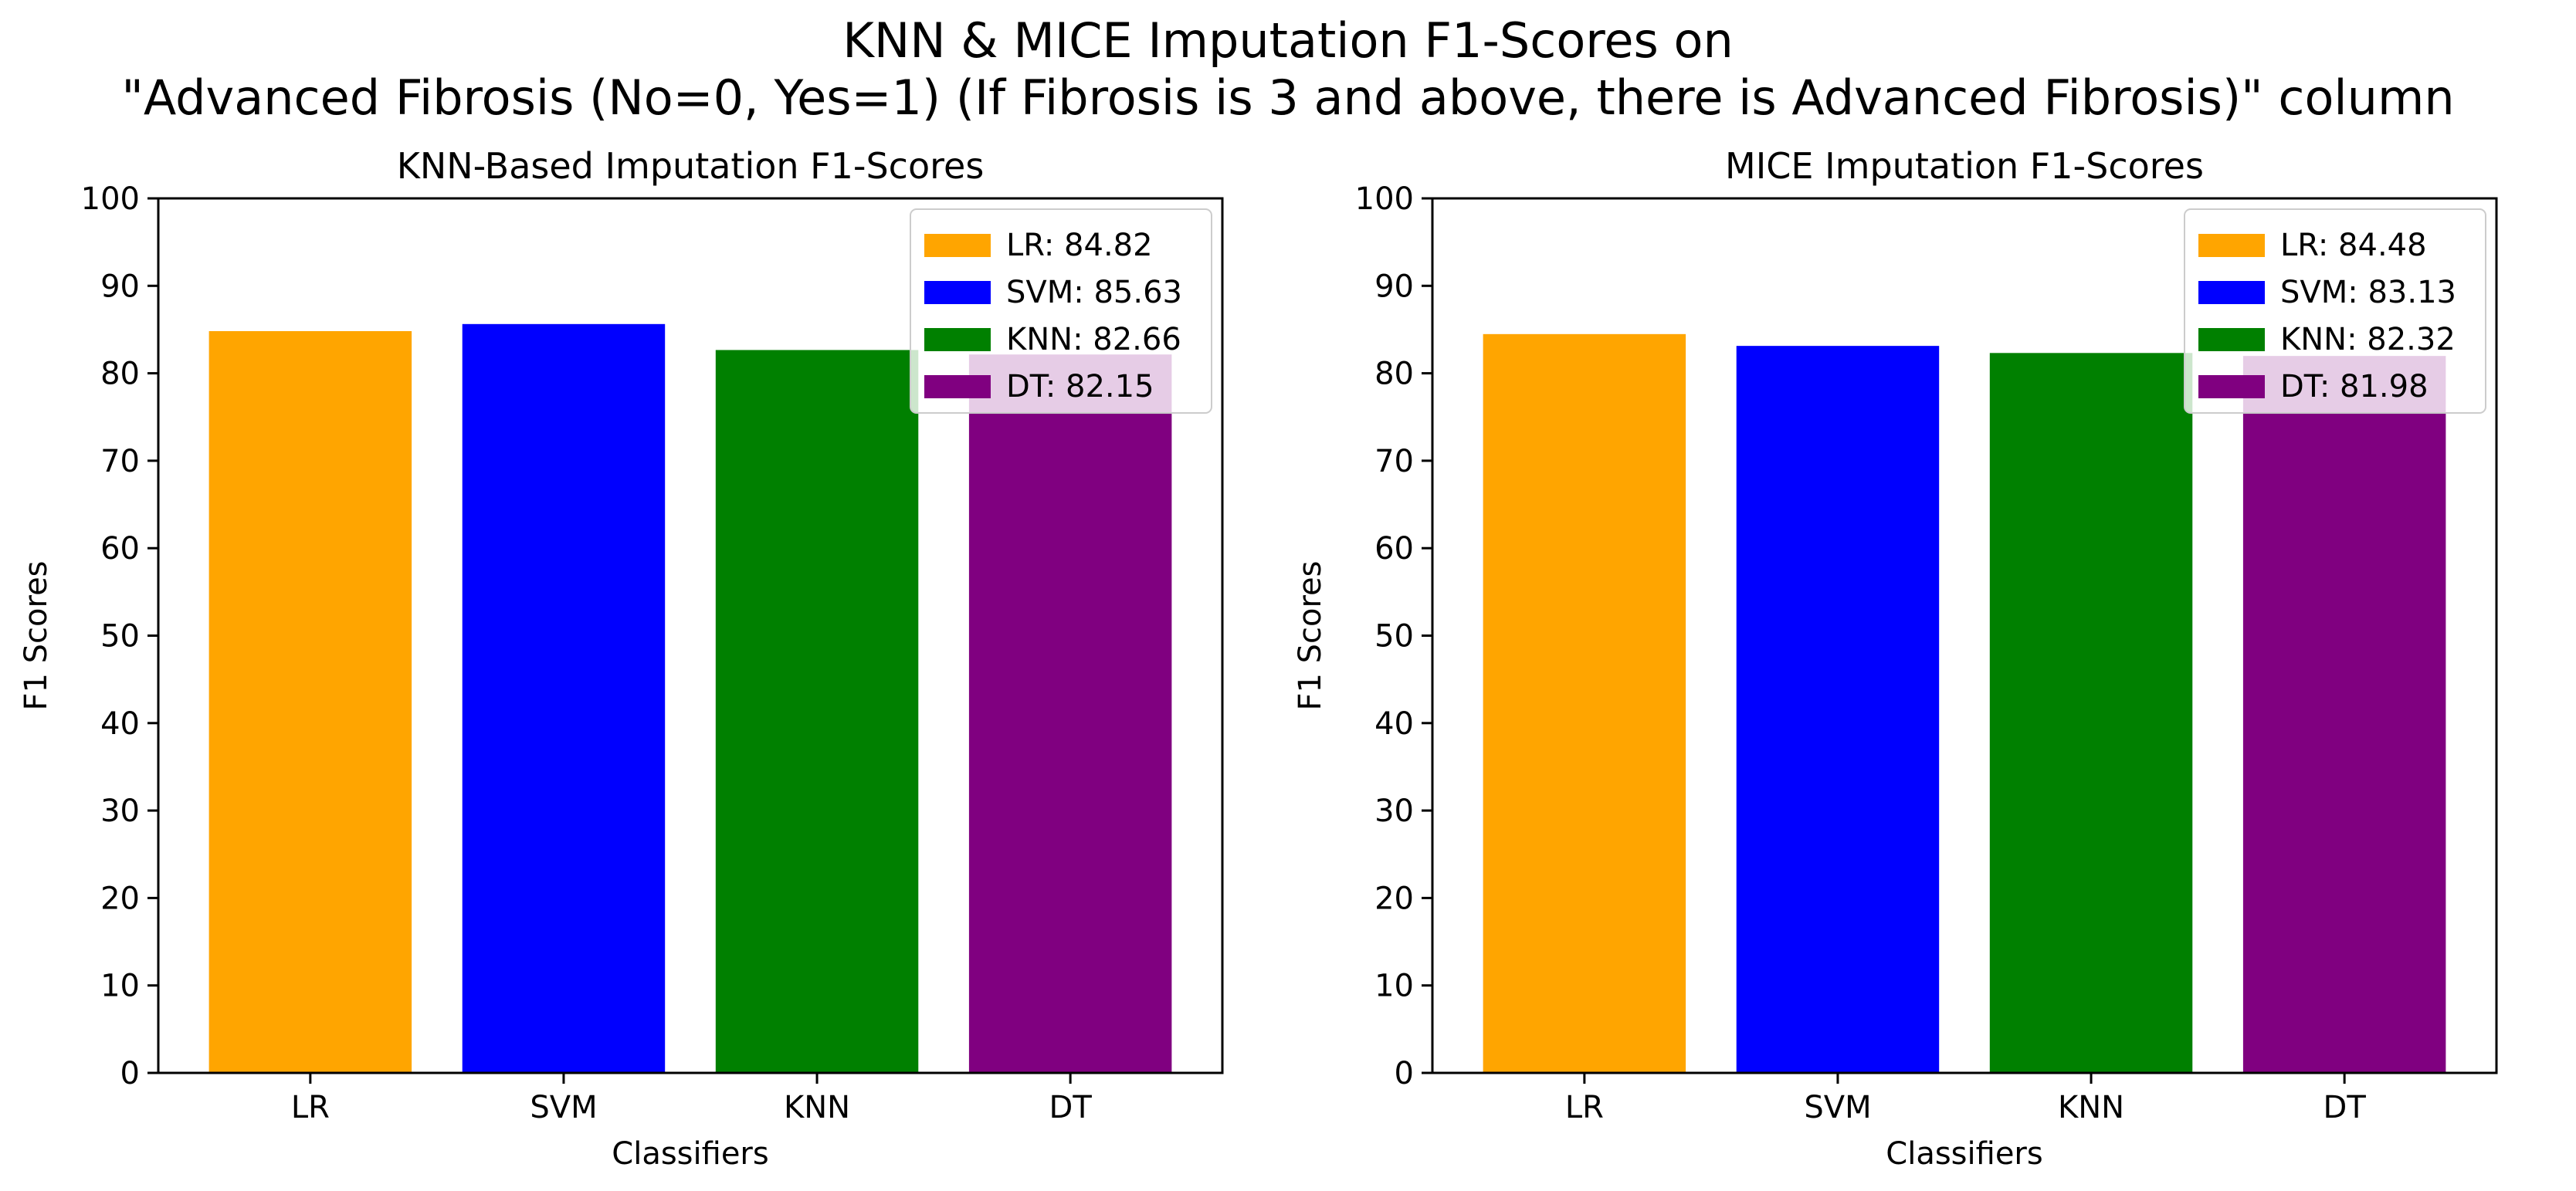 Image resolution: width=2576 pixels, height=1191 pixels. What do you see at coordinates (2231, 245) in the screenshot?
I see `mice-legend-swatch-lr` at bounding box center [2231, 245].